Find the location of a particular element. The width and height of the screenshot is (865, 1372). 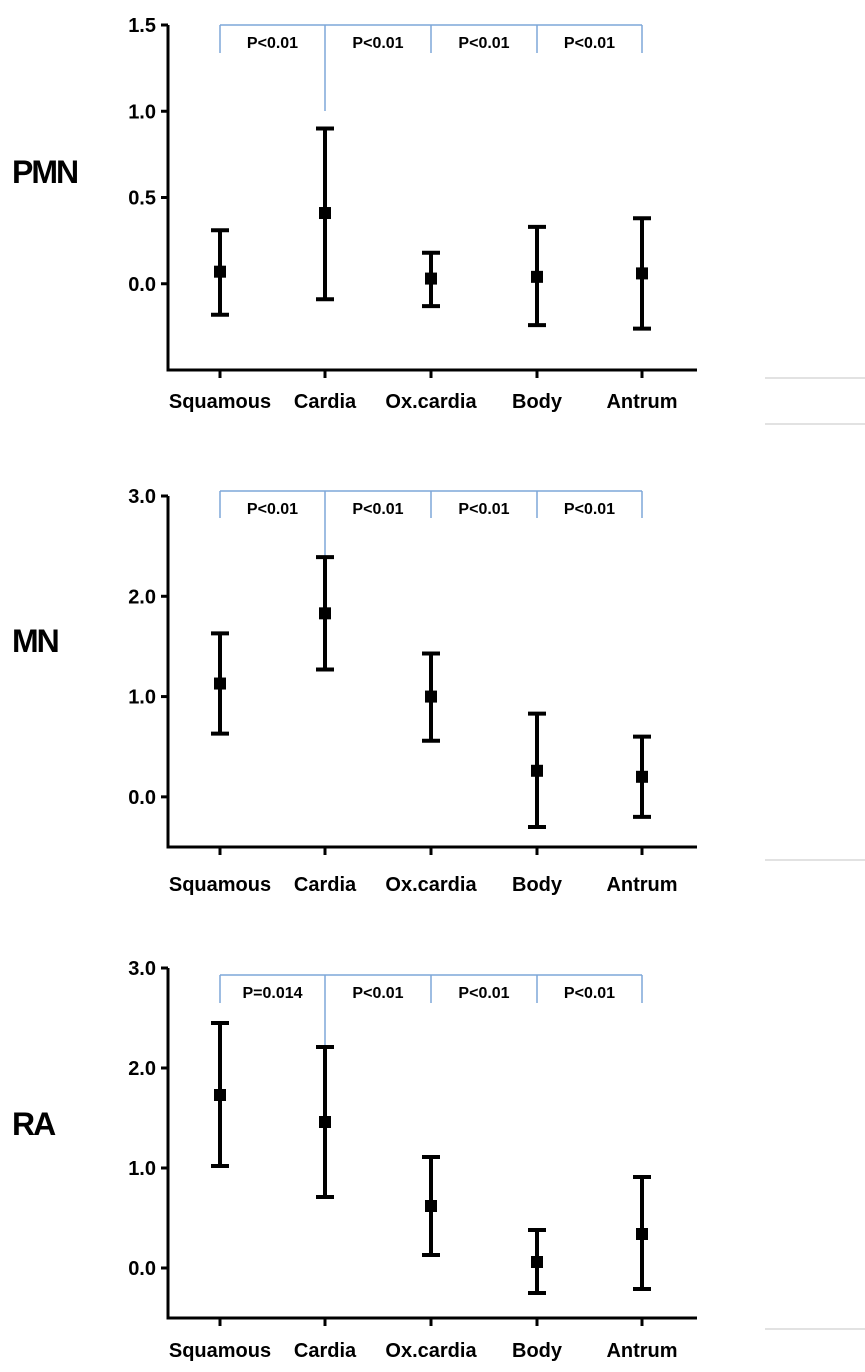

mn-mean-marker-ox-cardia is located at coordinates (431, 696).